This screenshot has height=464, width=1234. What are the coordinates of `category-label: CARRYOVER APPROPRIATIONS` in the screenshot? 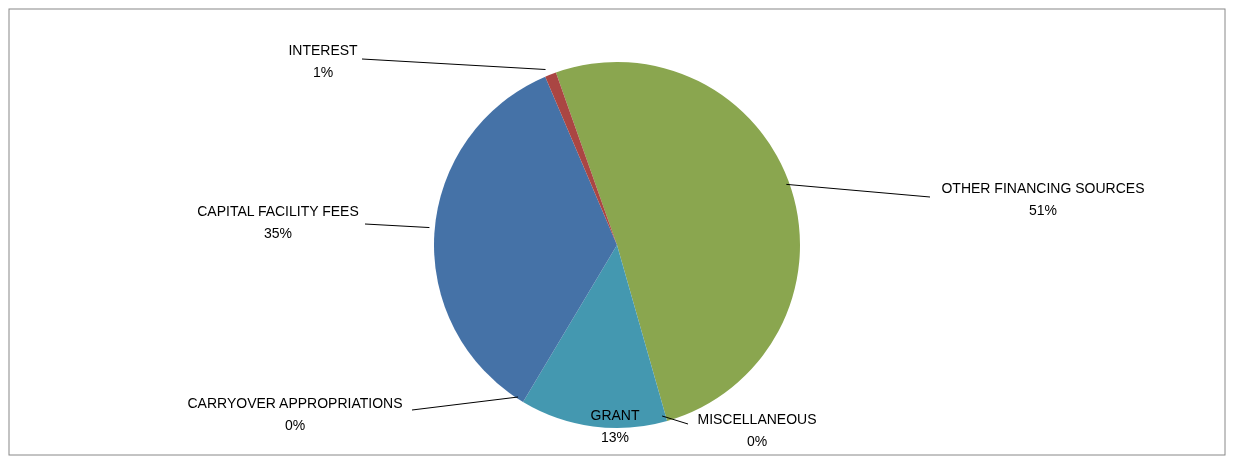 It's located at (295, 403).